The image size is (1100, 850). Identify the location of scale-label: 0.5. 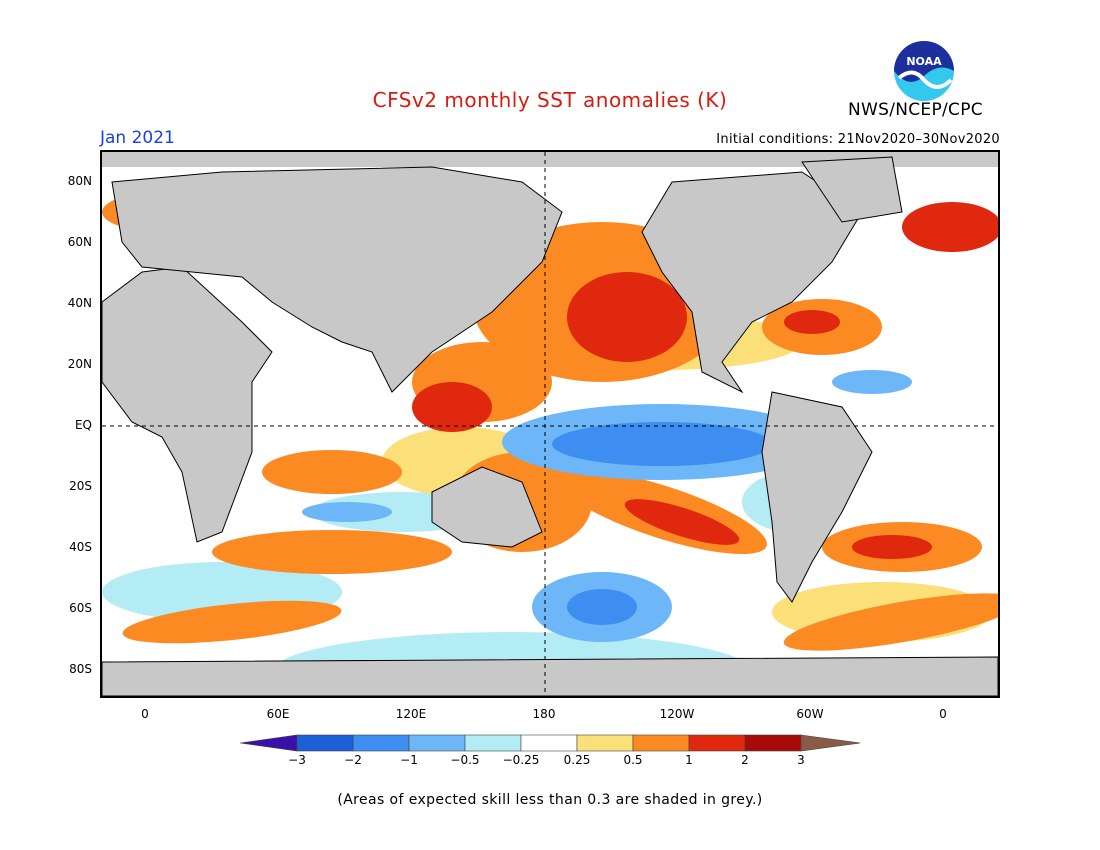
(633, 760).